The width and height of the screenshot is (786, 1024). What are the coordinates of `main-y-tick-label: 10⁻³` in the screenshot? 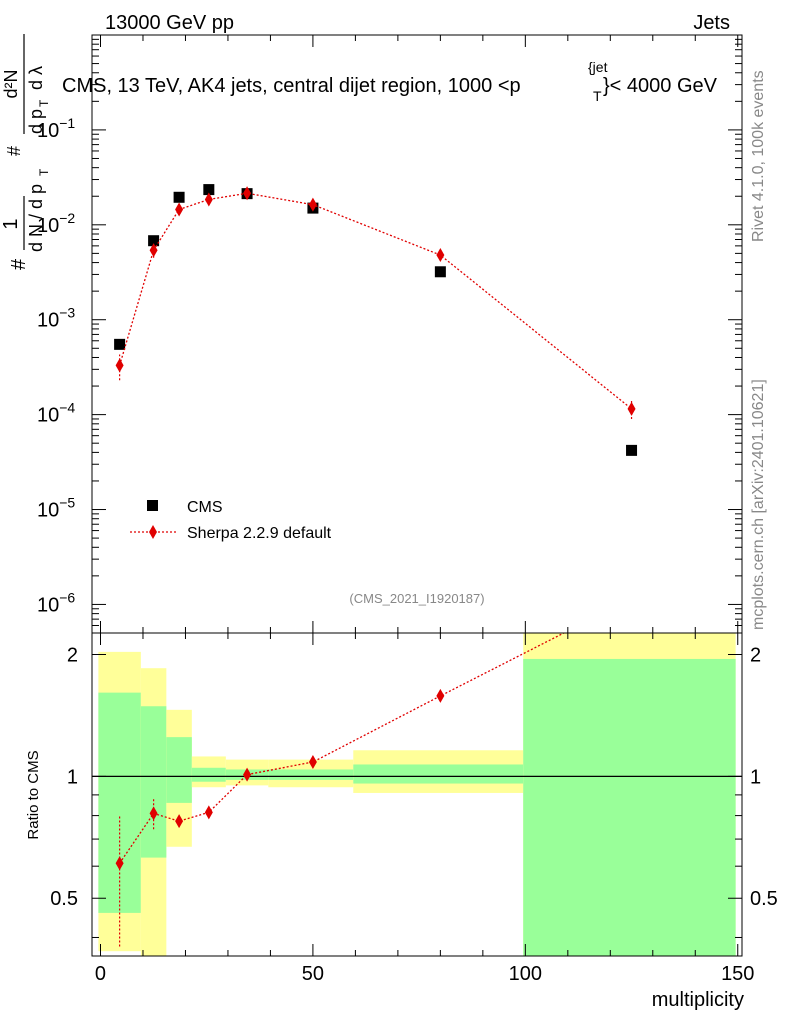 It's located at (56, 318).